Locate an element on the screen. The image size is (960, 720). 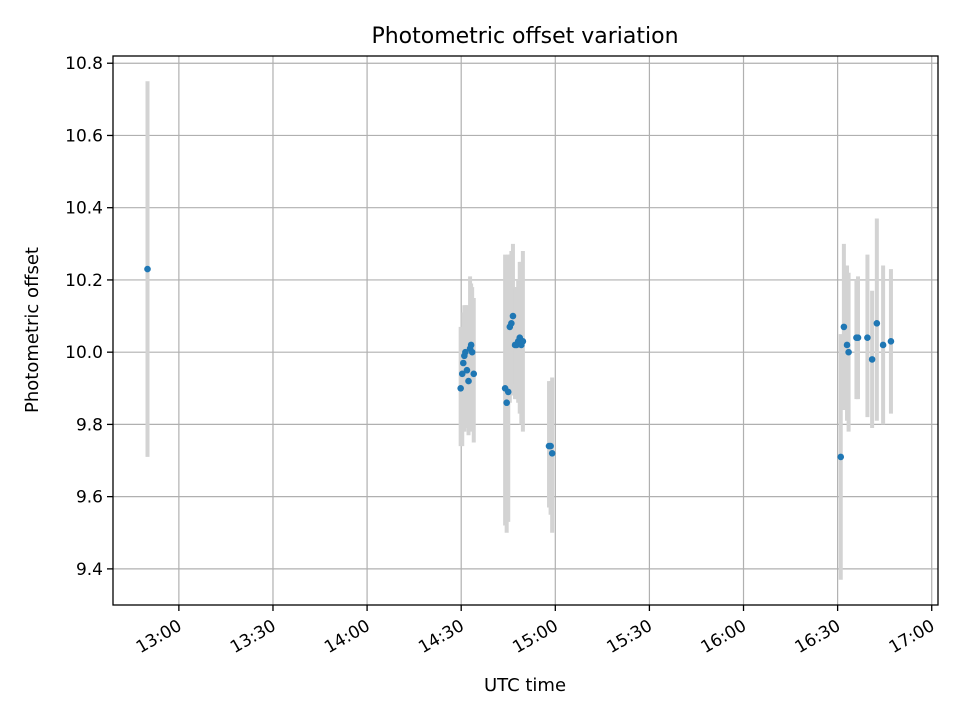
y-tick-label: 10.8 is located at coordinates (84, 64).